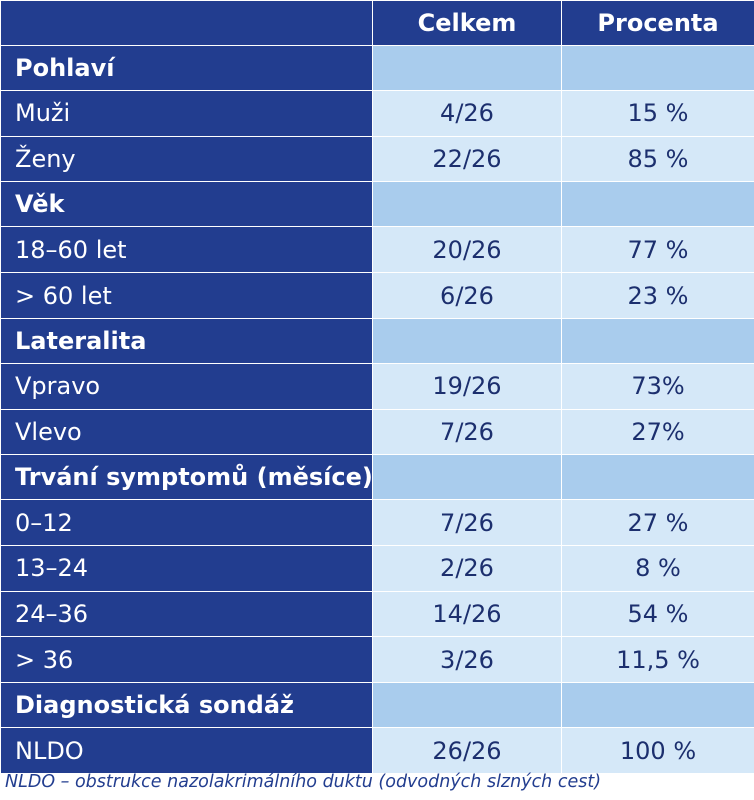 This screenshot has height=800, width=754. I want to click on table-row: 24–36 14/26 54 %, so click(377, 614).